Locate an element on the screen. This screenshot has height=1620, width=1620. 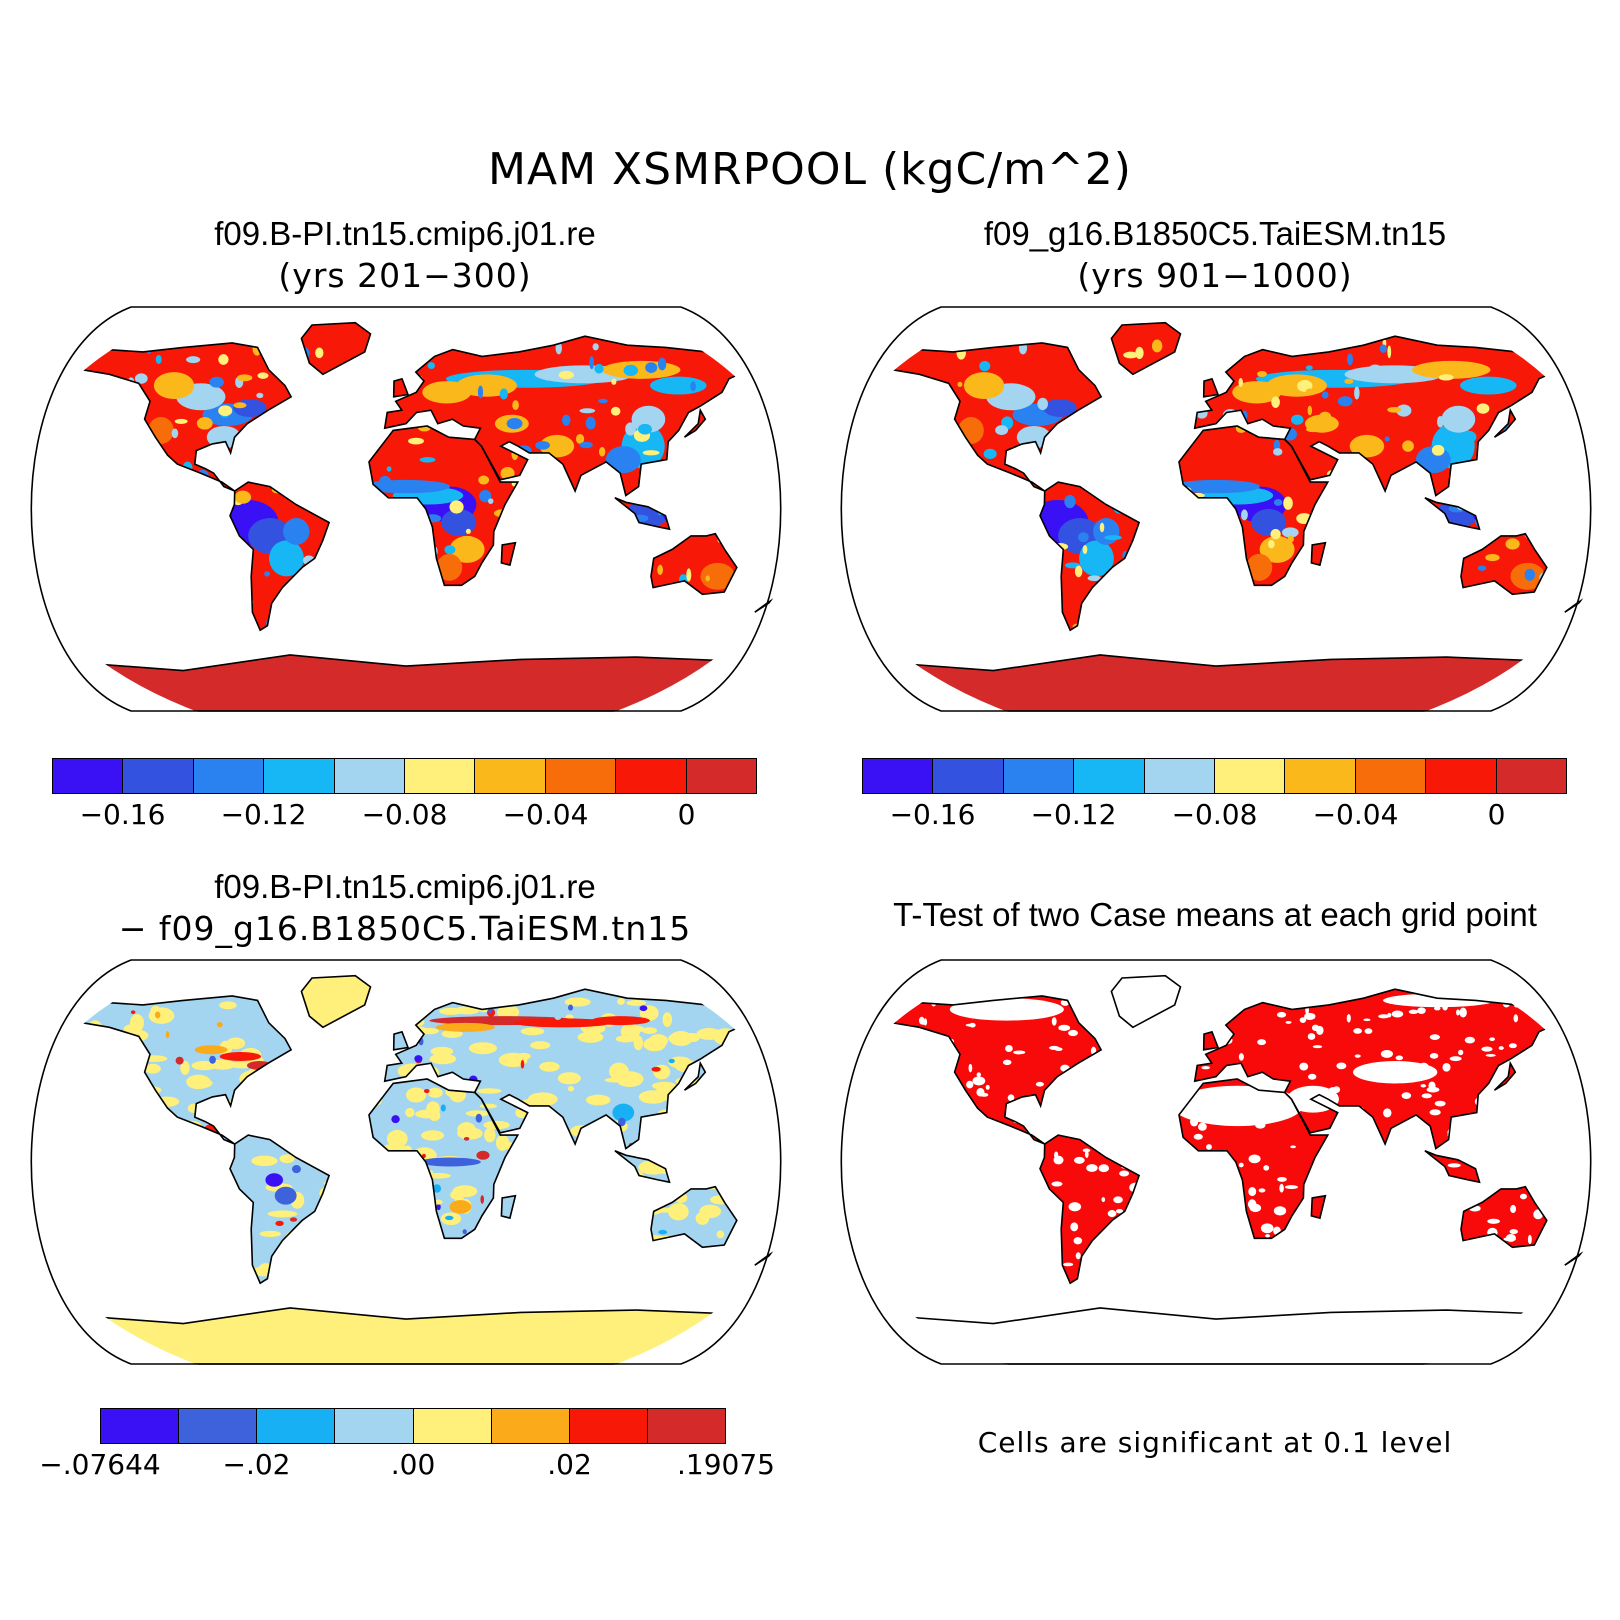
map-case1-mean is located at coordinates (406, 509).